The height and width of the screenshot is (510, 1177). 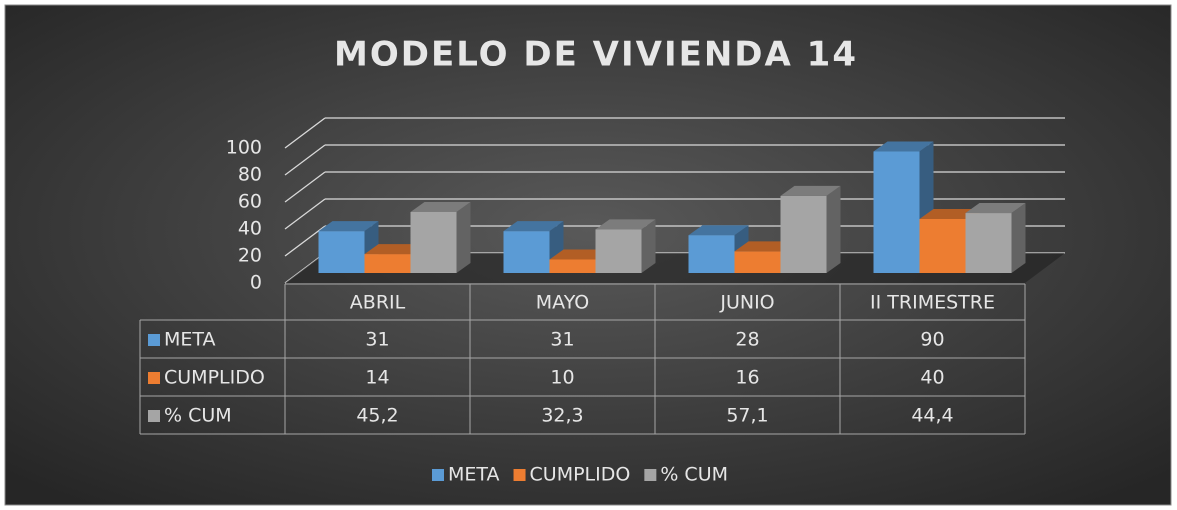 I want to click on table-cell: 16, so click(x=747, y=378).